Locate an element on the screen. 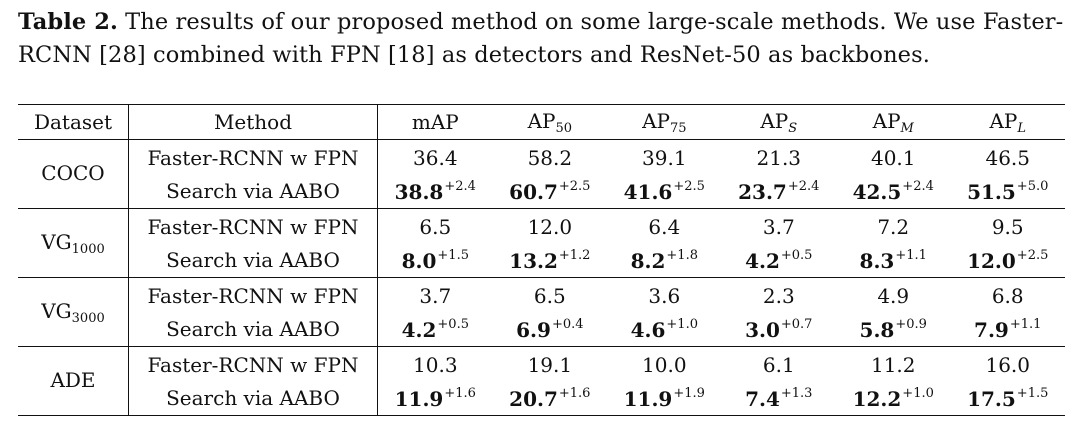 The image size is (1080, 426). value-cell: 19.1 is located at coordinates (550, 364).